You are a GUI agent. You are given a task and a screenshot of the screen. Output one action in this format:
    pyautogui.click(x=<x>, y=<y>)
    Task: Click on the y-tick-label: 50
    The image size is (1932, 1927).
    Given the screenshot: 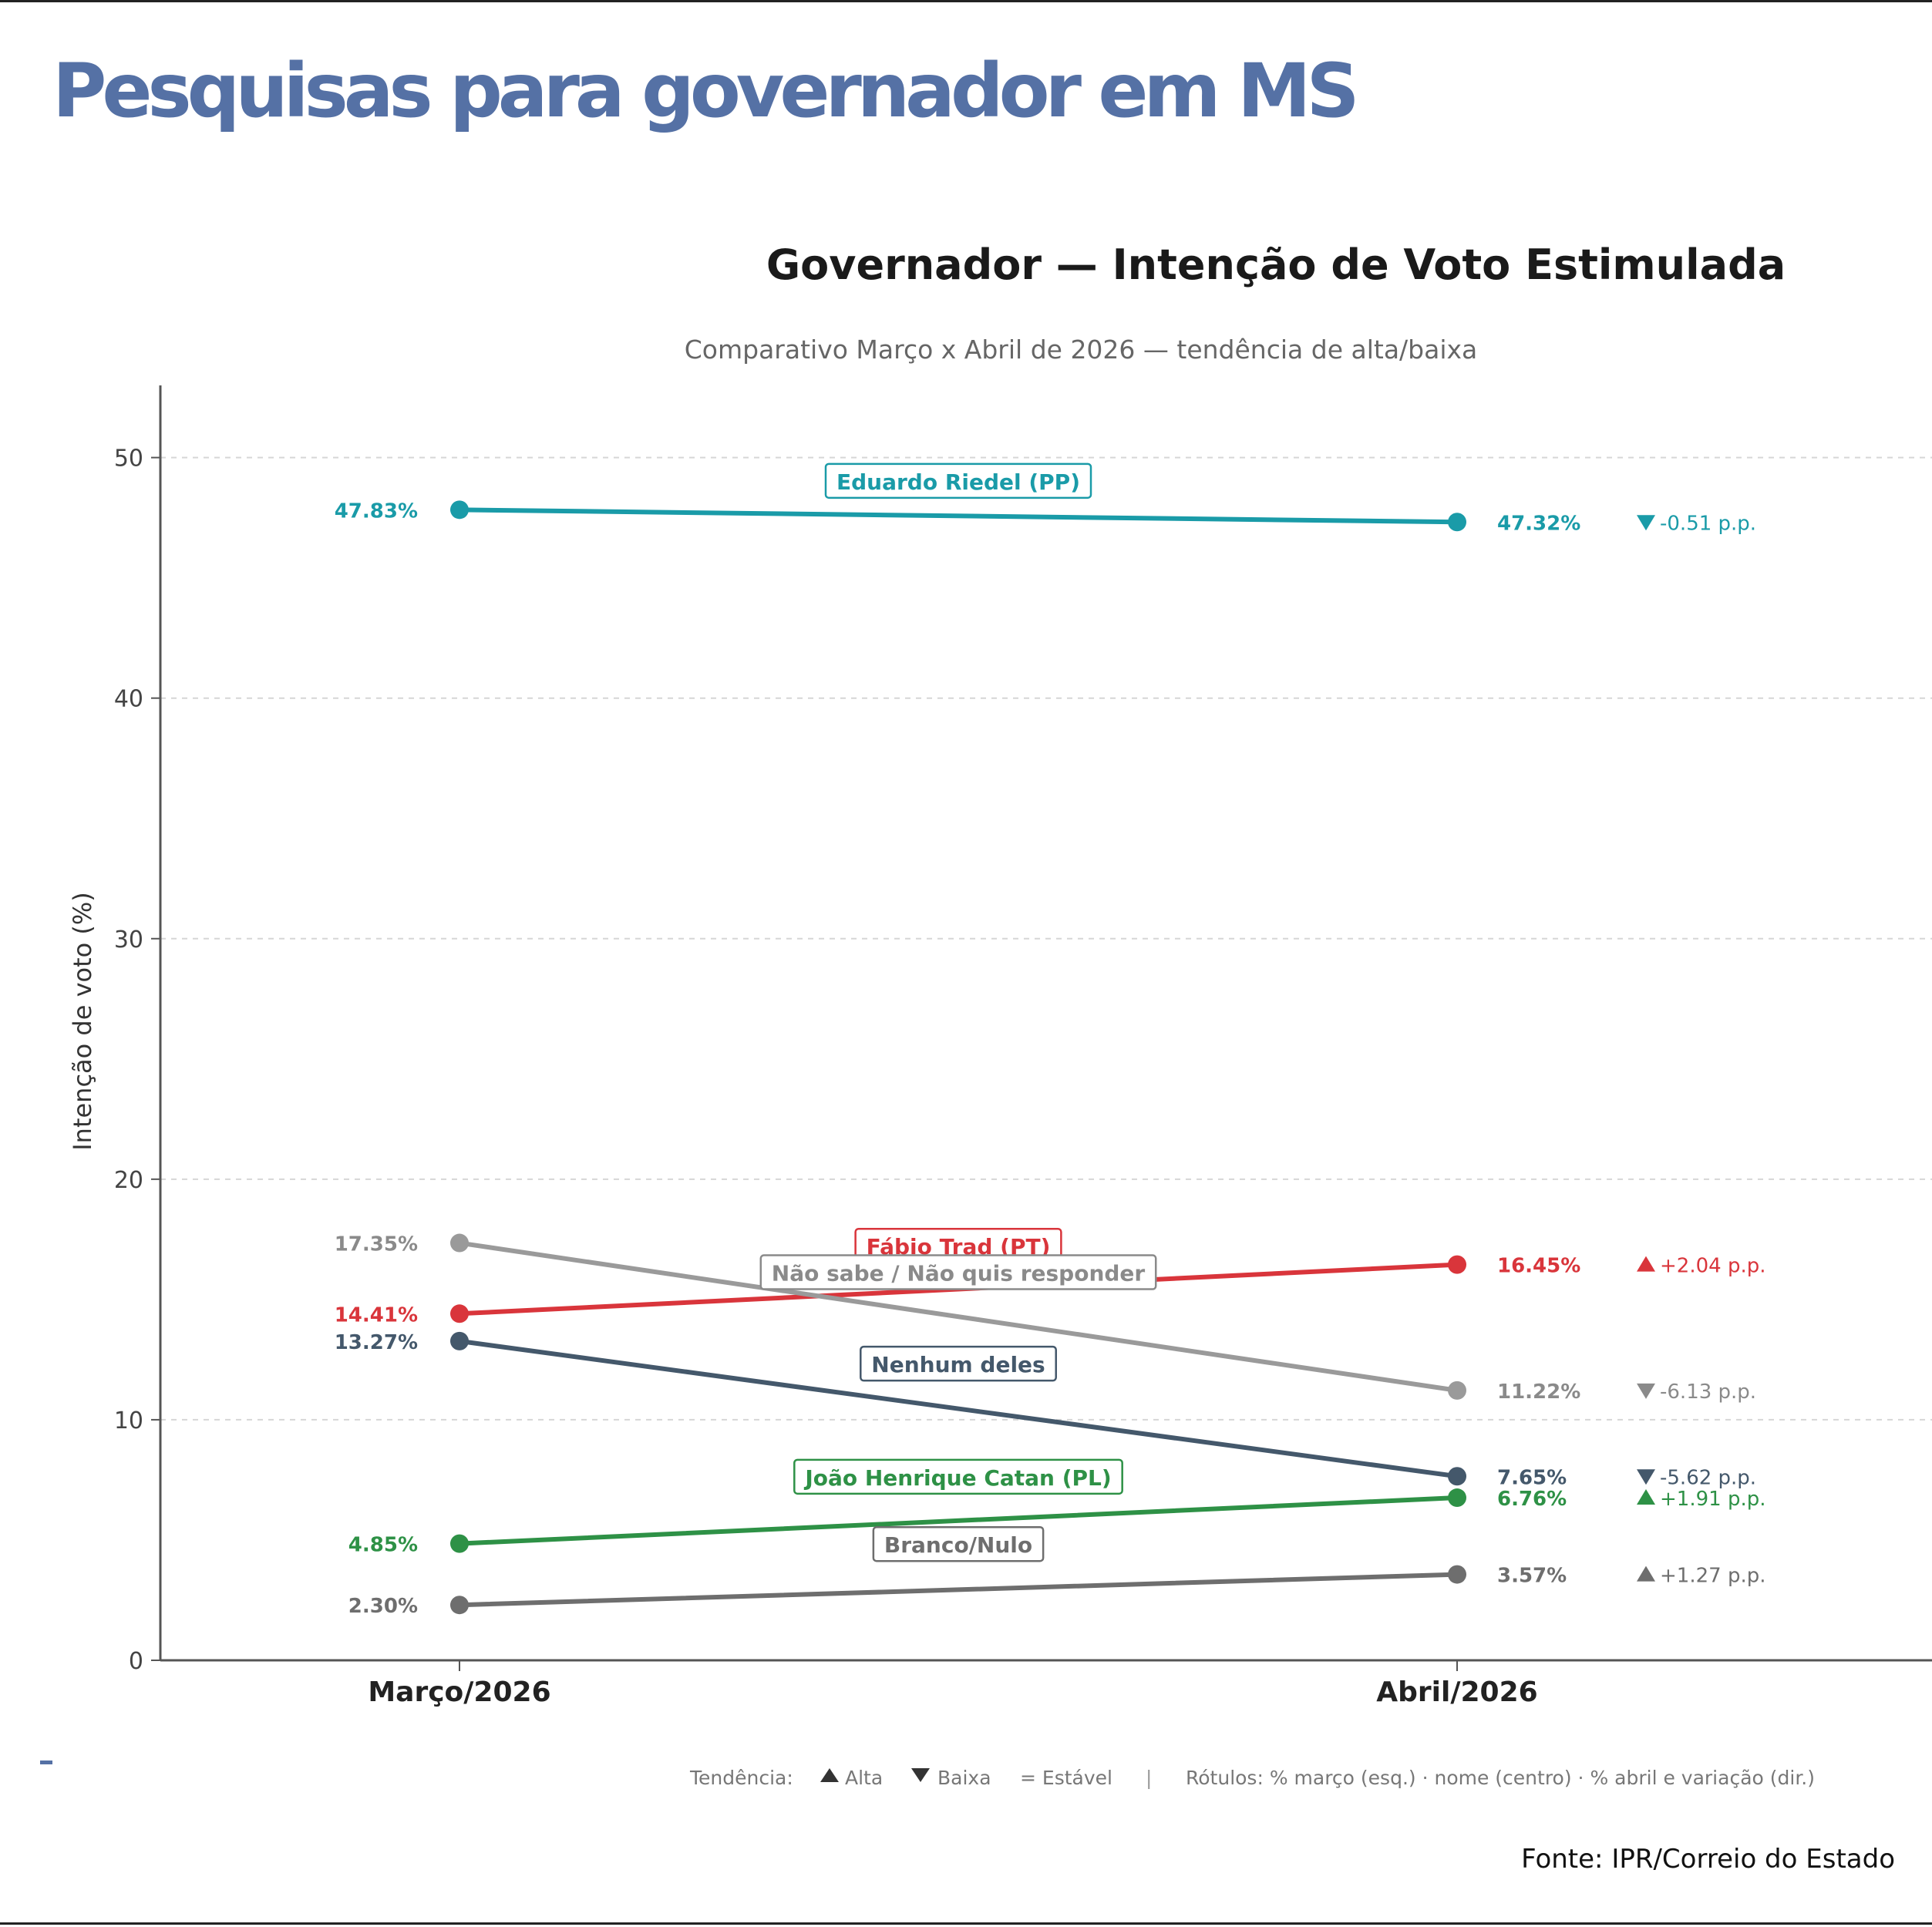 What is the action you would take?
    pyautogui.click(x=128, y=460)
    